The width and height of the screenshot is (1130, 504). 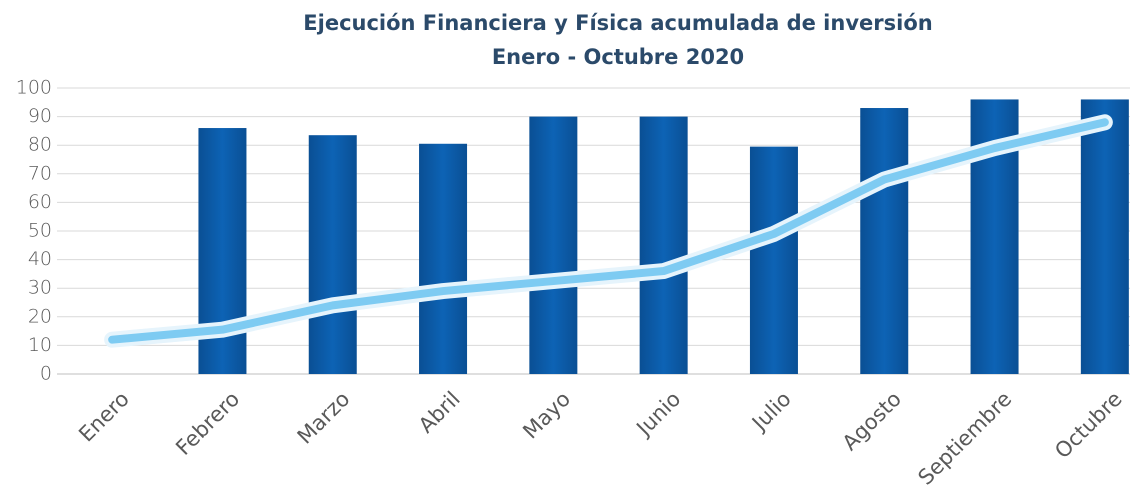 What do you see at coordinates (40, 231) in the screenshot?
I see `y-tick-label: 50` at bounding box center [40, 231].